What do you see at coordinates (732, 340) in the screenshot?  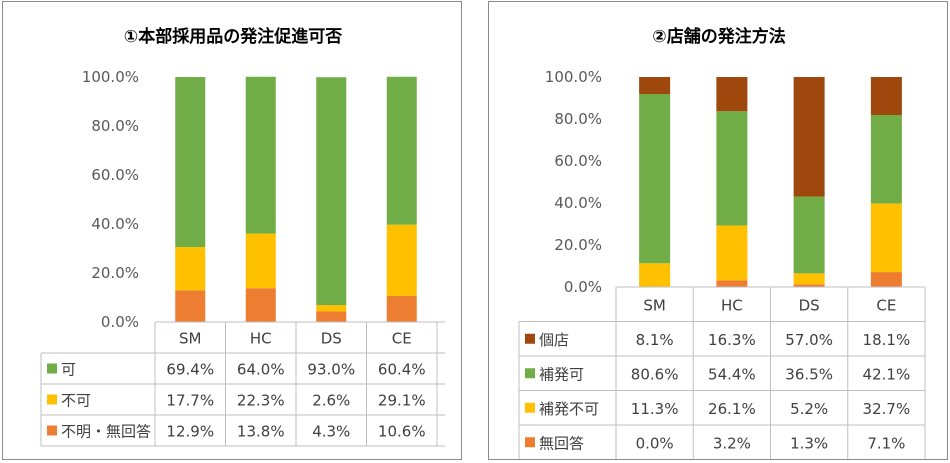 I see `data-value-label: 16.3%` at bounding box center [732, 340].